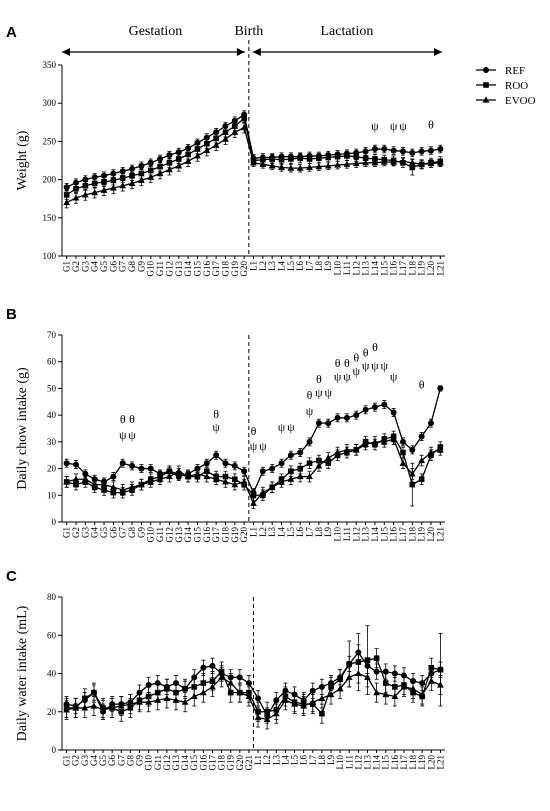 Image resolution: width=550 pixels, height=811 pixels. Describe the element at coordinates (431, 268) in the screenshot. I see `x-tick-label: L20` at that location.